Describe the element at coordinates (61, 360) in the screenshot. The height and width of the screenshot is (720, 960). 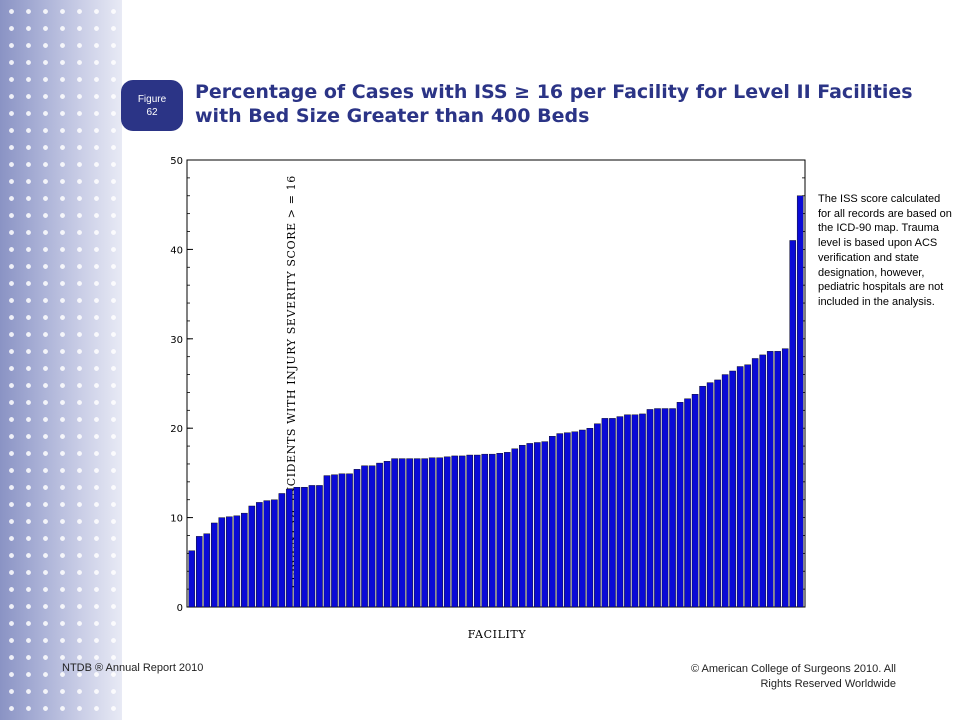
I see `dotted-side-panel` at that location.